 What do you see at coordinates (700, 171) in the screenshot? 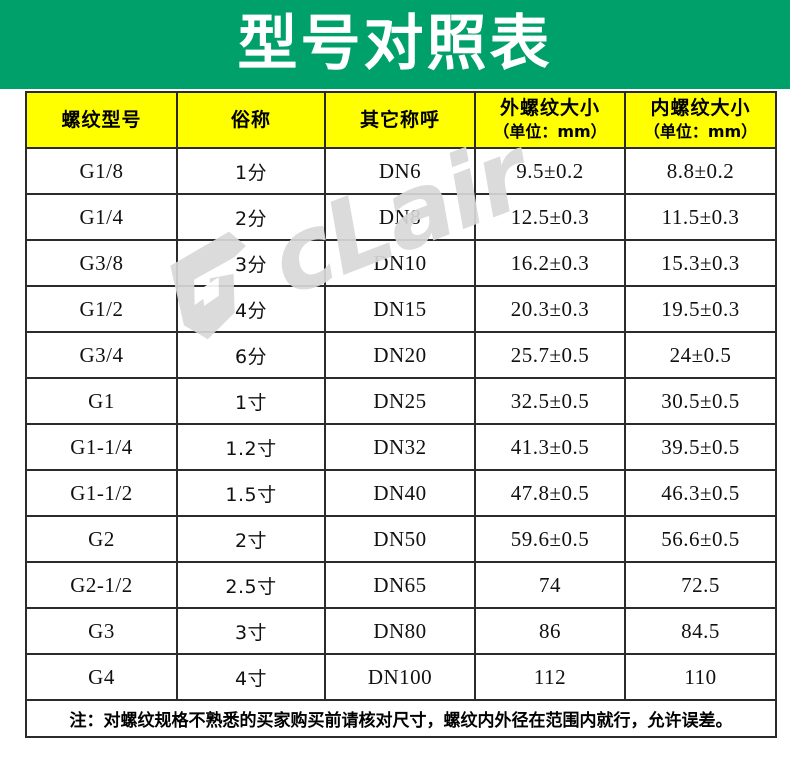
I see `cell-inner-size: 8.8±0.2` at bounding box center [700, 171].